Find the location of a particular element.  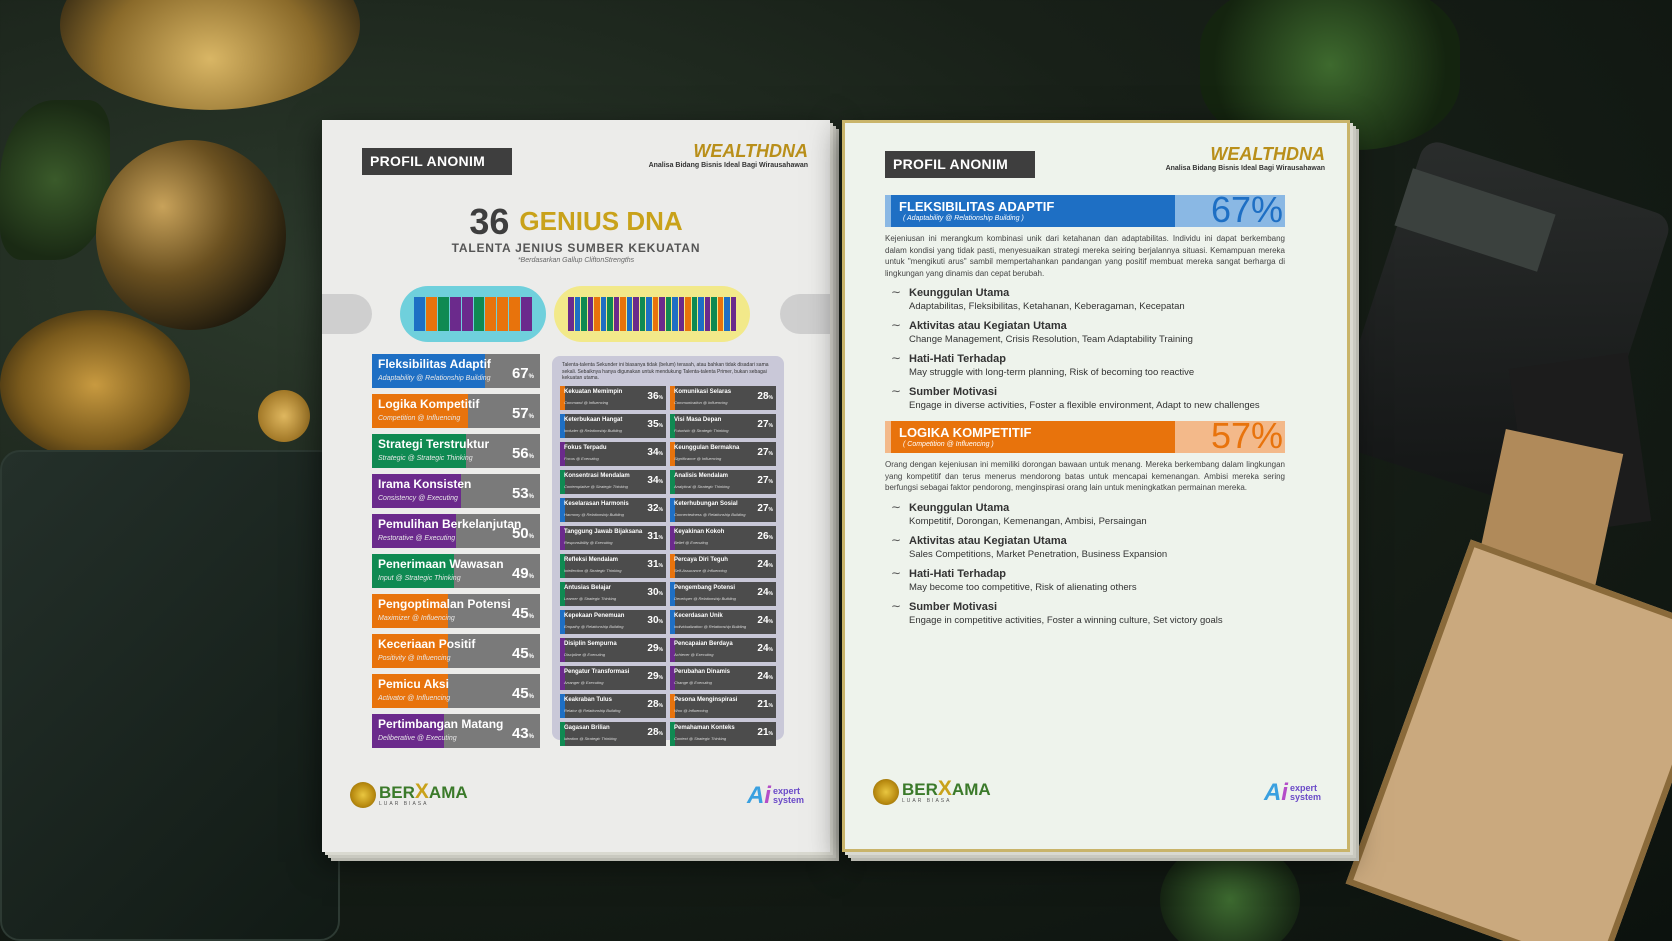

secondary-talent-sub: Harmony @ Relationship Building is located at coordinates (594, 514).